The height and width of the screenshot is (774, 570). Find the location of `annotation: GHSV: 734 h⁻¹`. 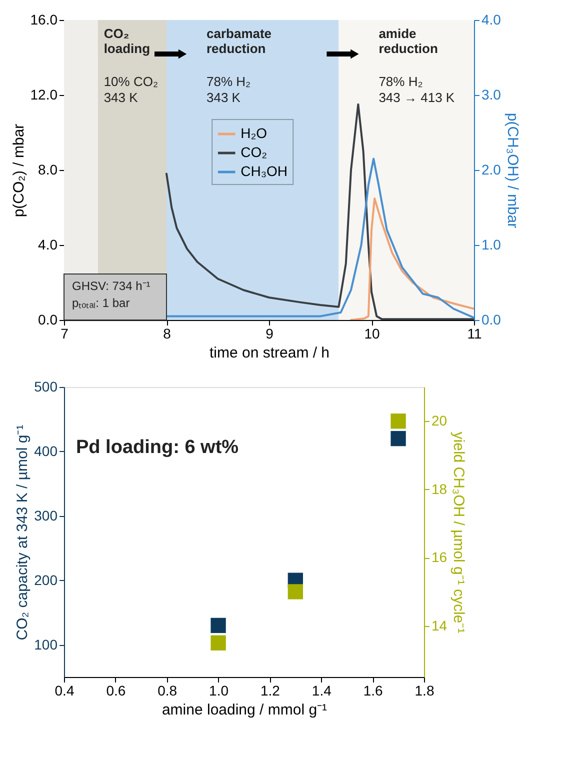

annotation: GHSV: 734 h⁻¹ is located at coordinates (111, 286).